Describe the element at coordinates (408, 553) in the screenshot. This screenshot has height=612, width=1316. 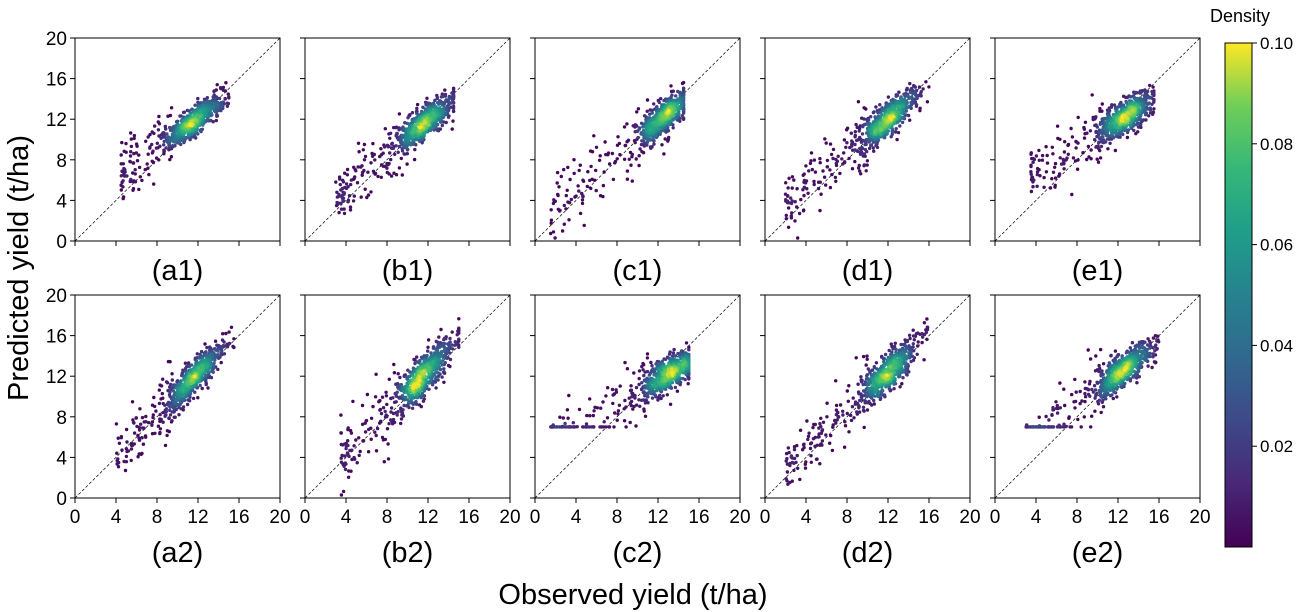
I see `panel-label: (b2)` at that location.